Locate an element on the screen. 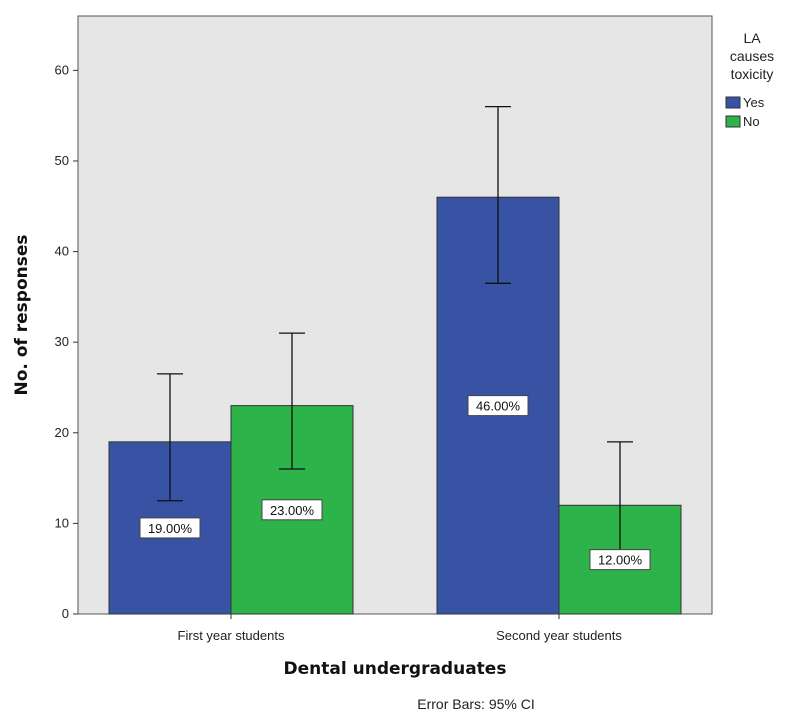 The image size is (786, 722). y-tick-label: 50 is located at coordinates (62, 160).